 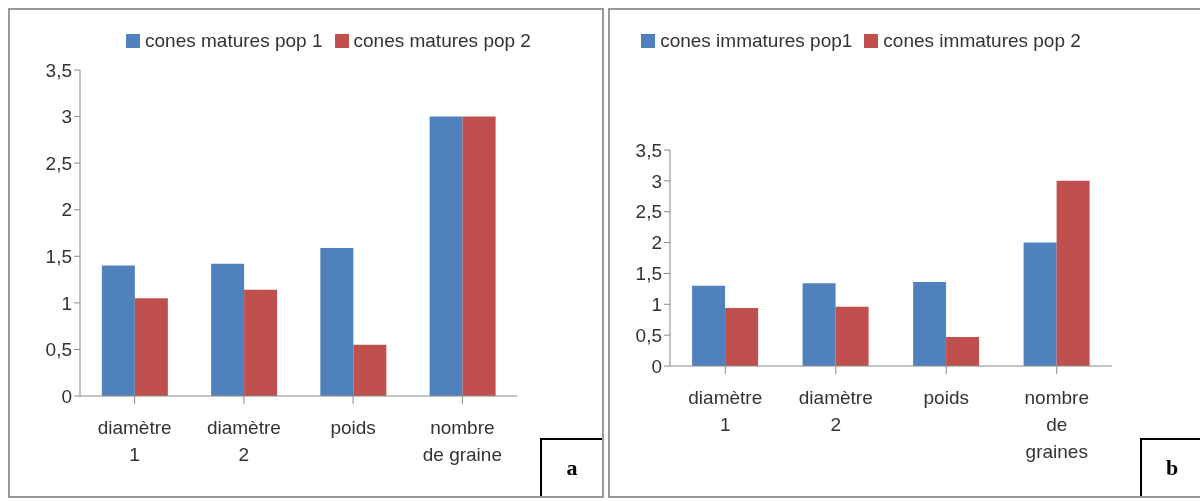 What do you see at coordinates (1056, 424) in the screenshot?
I see `x-tick-label: nombre de graines` at bounding box center [1056, 424].